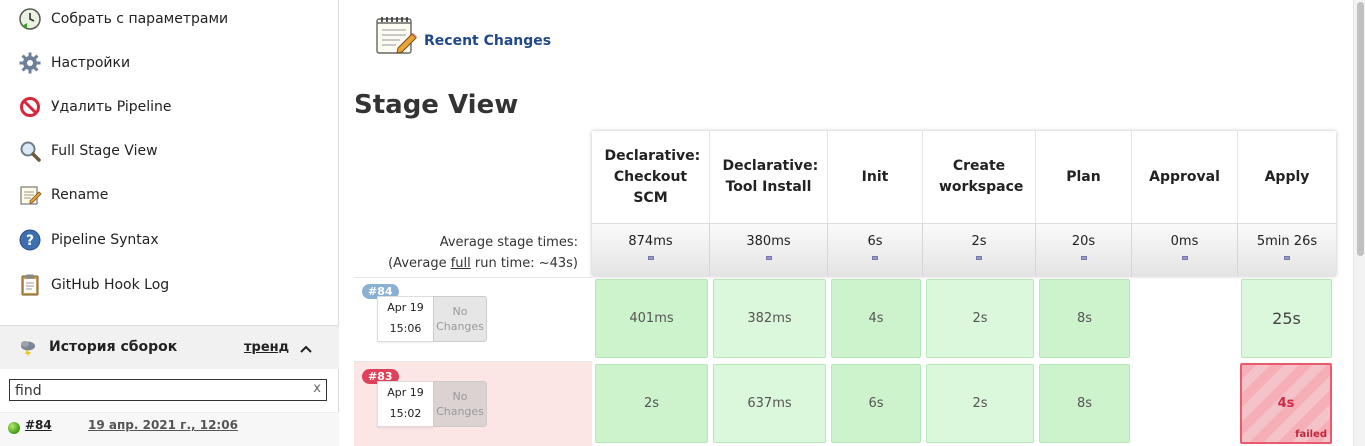 The height and width of the screenshot is (446, 1365). What do you see at coordinates (1084, 249) in the screenshot?
I see `stage-avg-time: 20s` at bounding box center [1084, 249].